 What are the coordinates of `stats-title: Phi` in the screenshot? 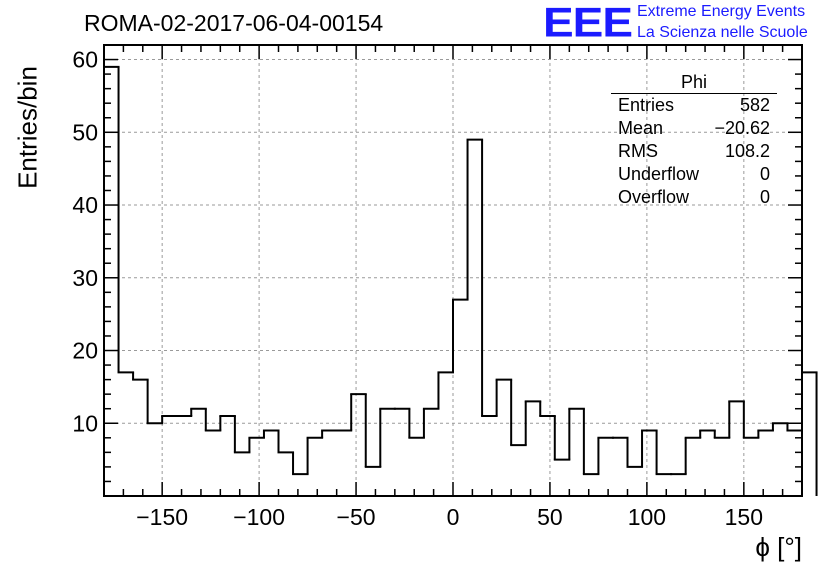 It's located at (694, 83).